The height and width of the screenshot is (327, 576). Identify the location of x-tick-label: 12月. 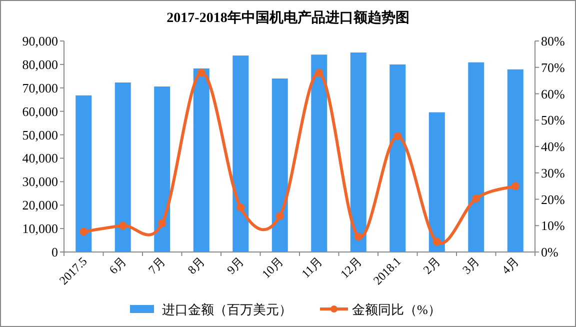
(351, 268).